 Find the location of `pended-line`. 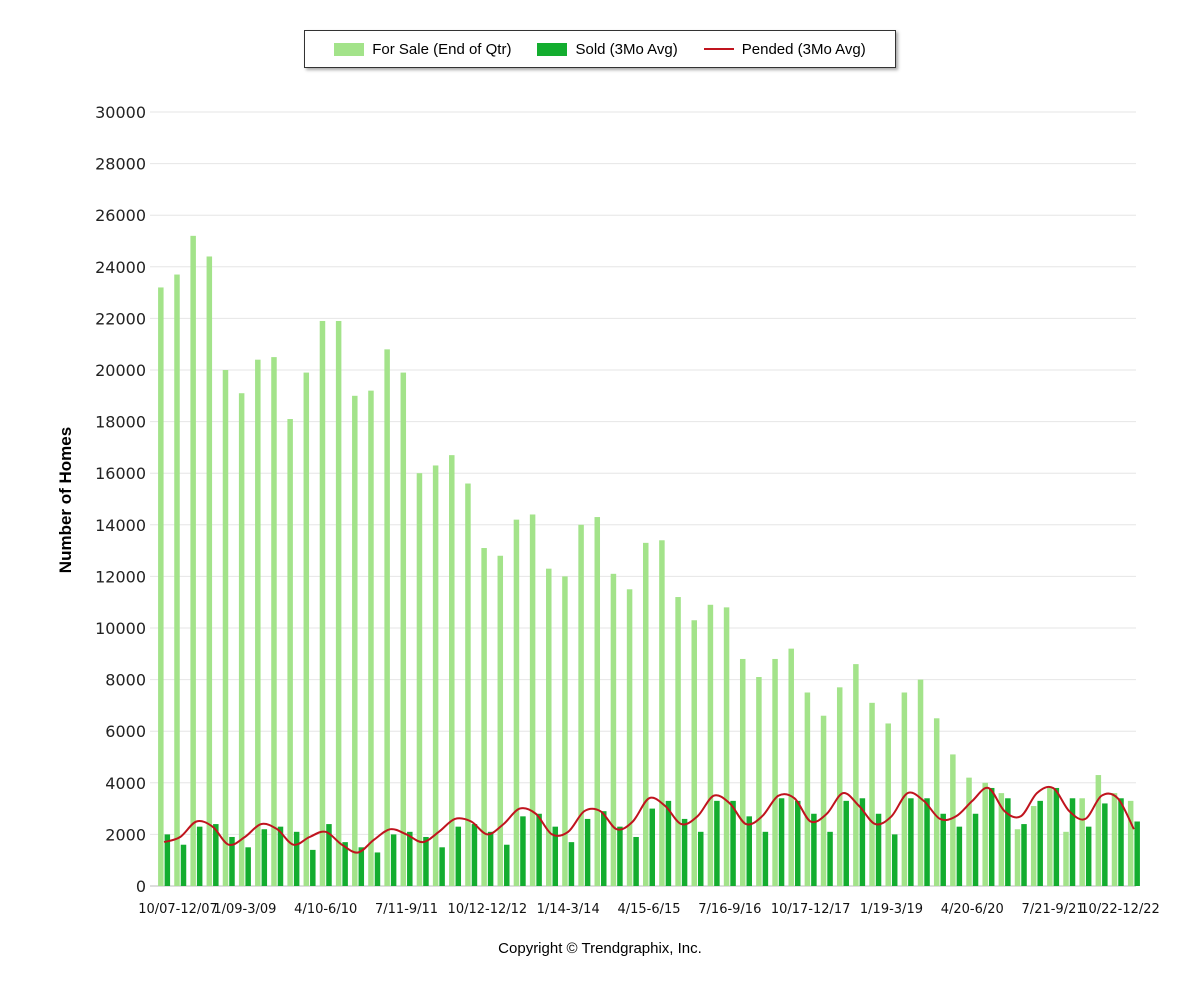

pended-line is located at coordinates (649, 819).